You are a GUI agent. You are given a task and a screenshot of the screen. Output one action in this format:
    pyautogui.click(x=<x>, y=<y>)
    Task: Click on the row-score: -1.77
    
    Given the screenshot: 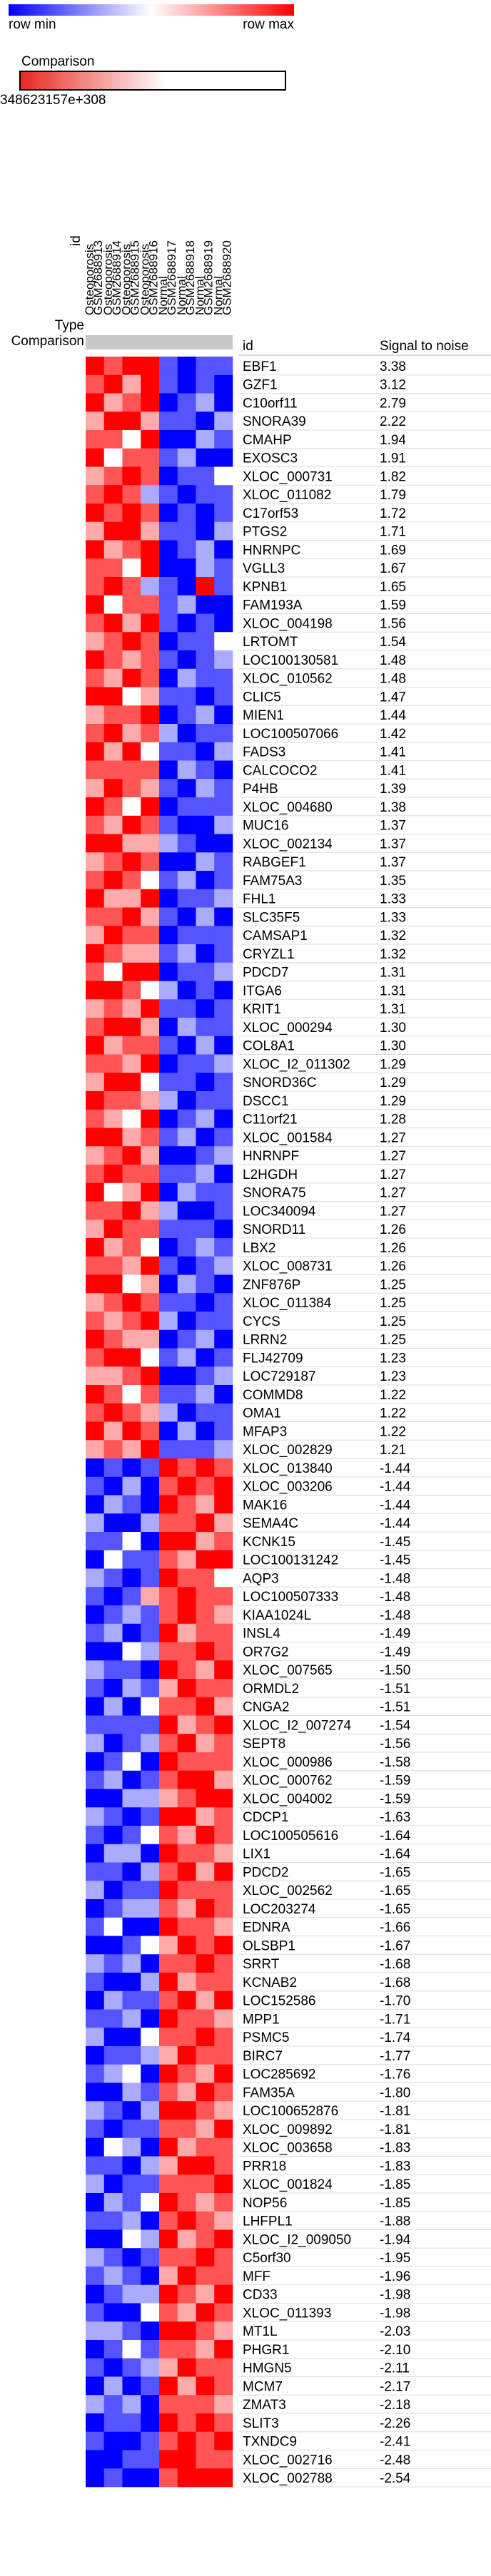 What is the action you would take?
    pyautogui.click(x=395, y=2056)
    